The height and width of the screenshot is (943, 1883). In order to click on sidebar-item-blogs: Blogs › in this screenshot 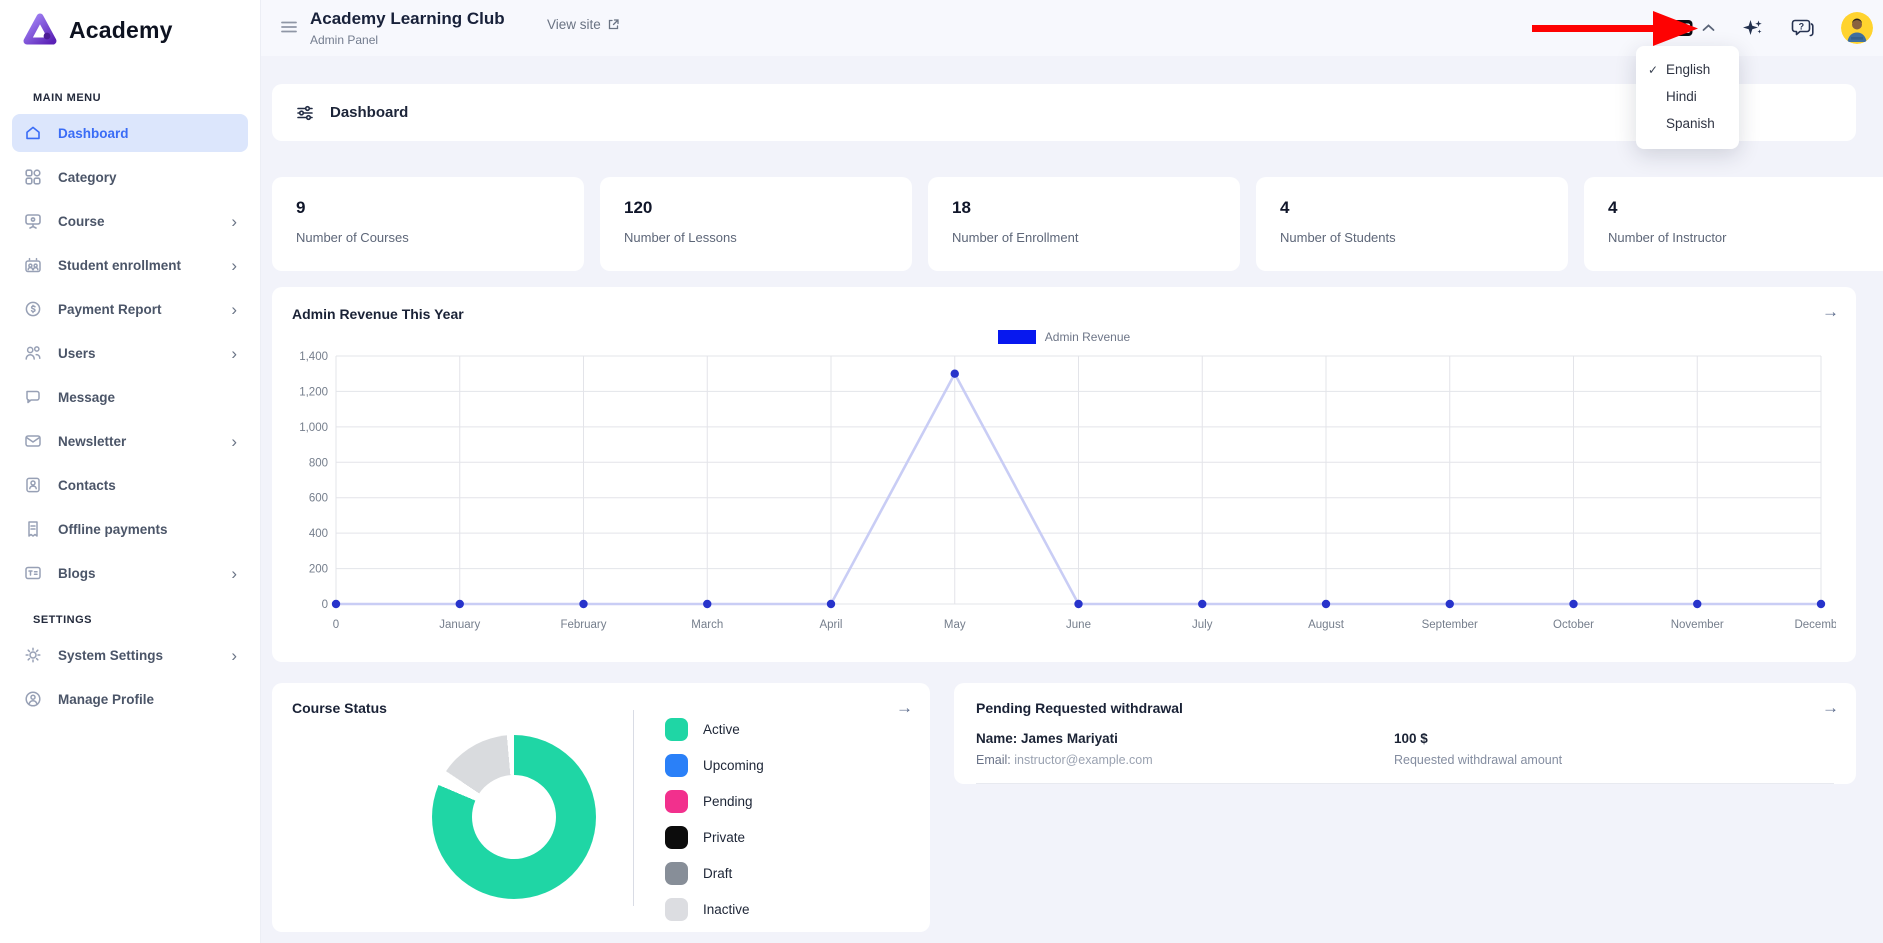, I will do `click(130, 573)`.